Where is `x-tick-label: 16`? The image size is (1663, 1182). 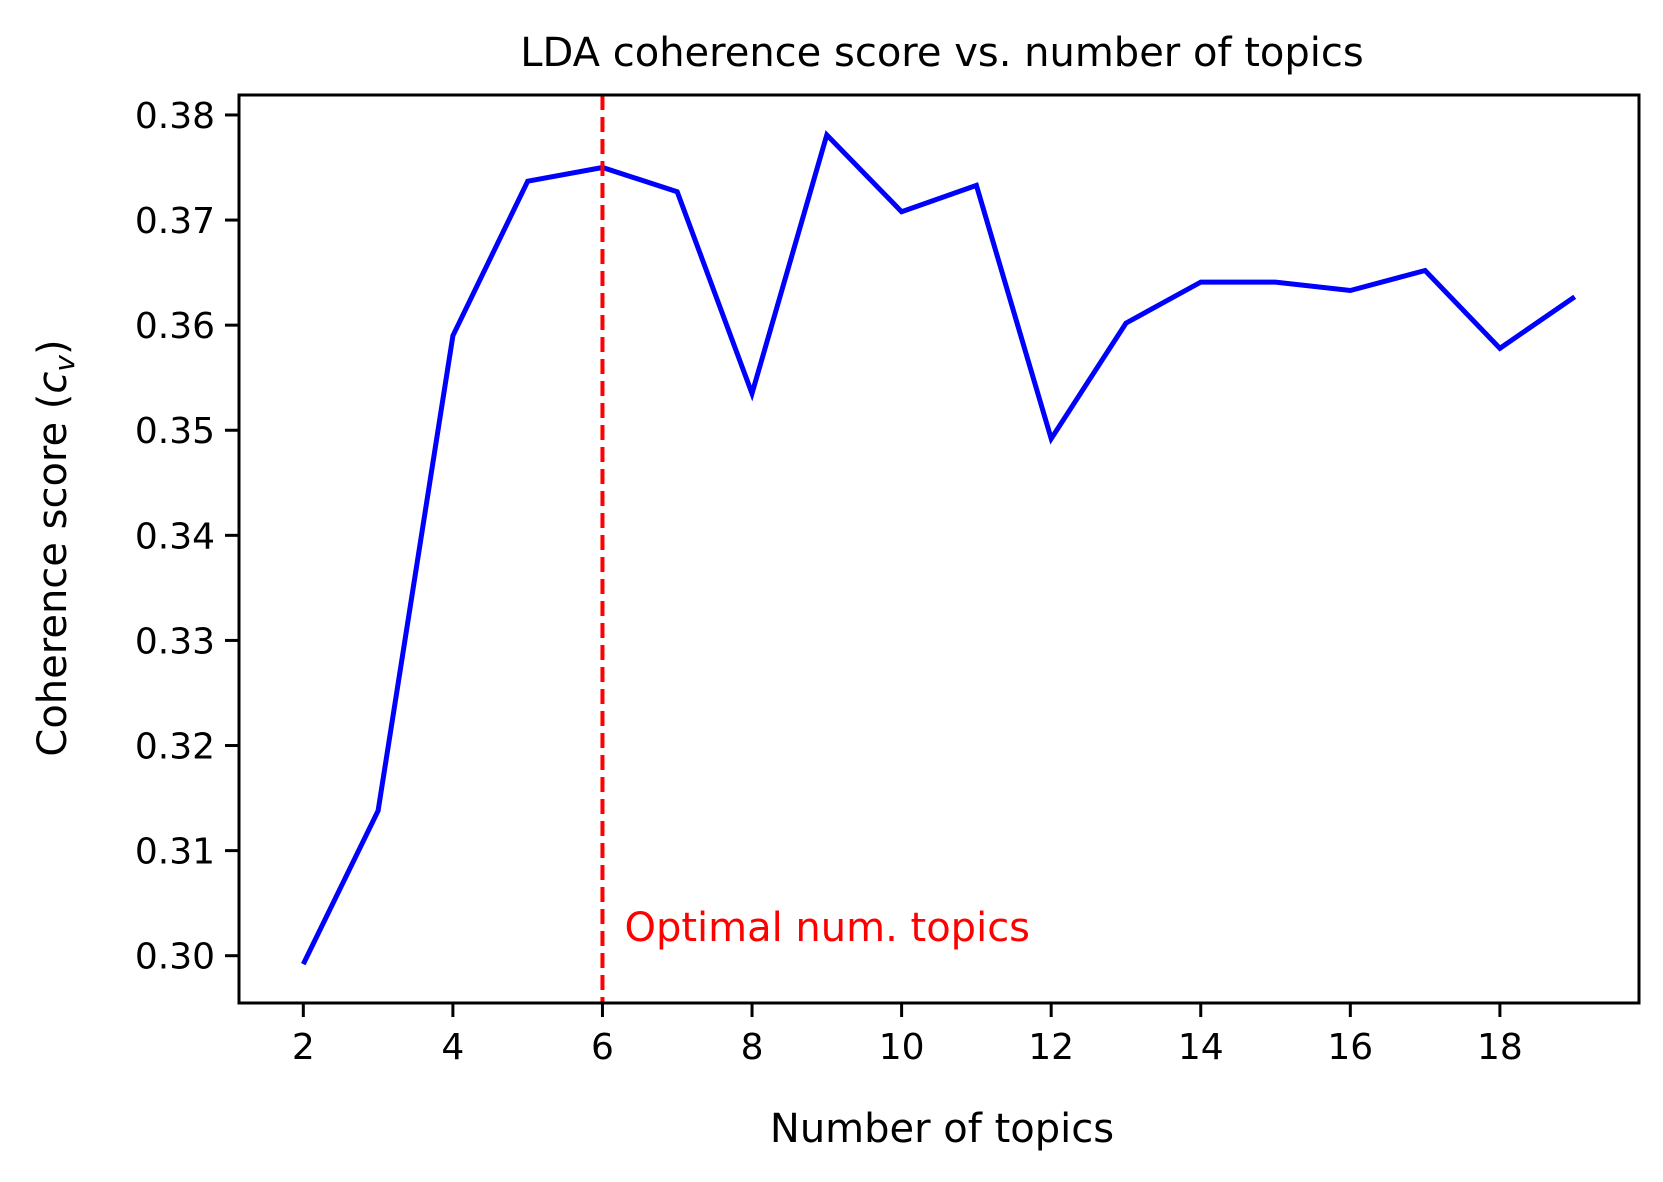
x-tick-label: 16 is located at coordinates (1350, 1047).